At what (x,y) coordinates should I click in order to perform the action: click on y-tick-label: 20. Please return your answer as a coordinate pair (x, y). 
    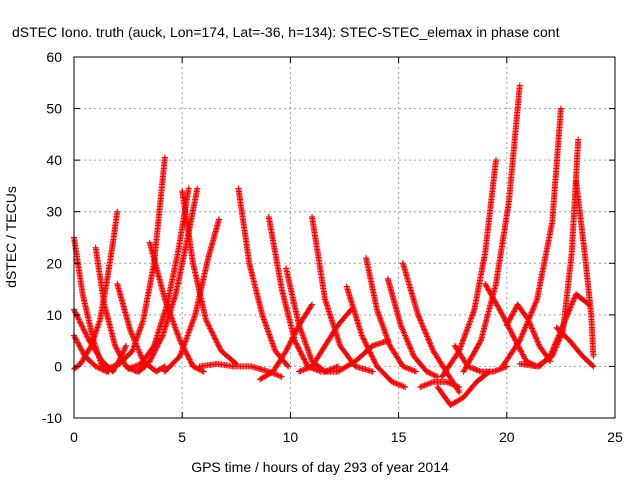
    Looking at the image, I should click on (54, 263).